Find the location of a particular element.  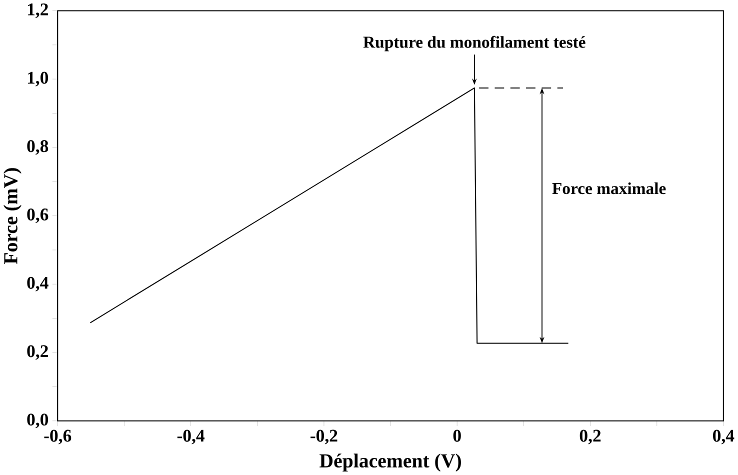

x-tick-label: -0,2 is located at coordinates (324, 437).